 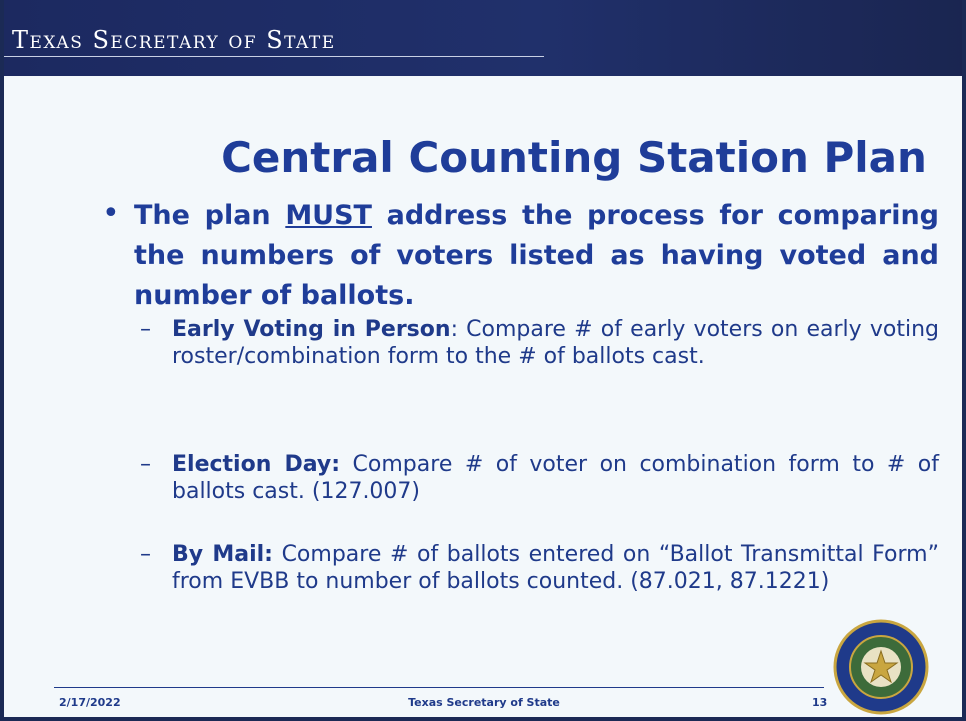 What do you see at coordinates (574, 157) in the screenshot?
I see `slide-title: Central Counting Station Plan` at bounding box center [574, 157].